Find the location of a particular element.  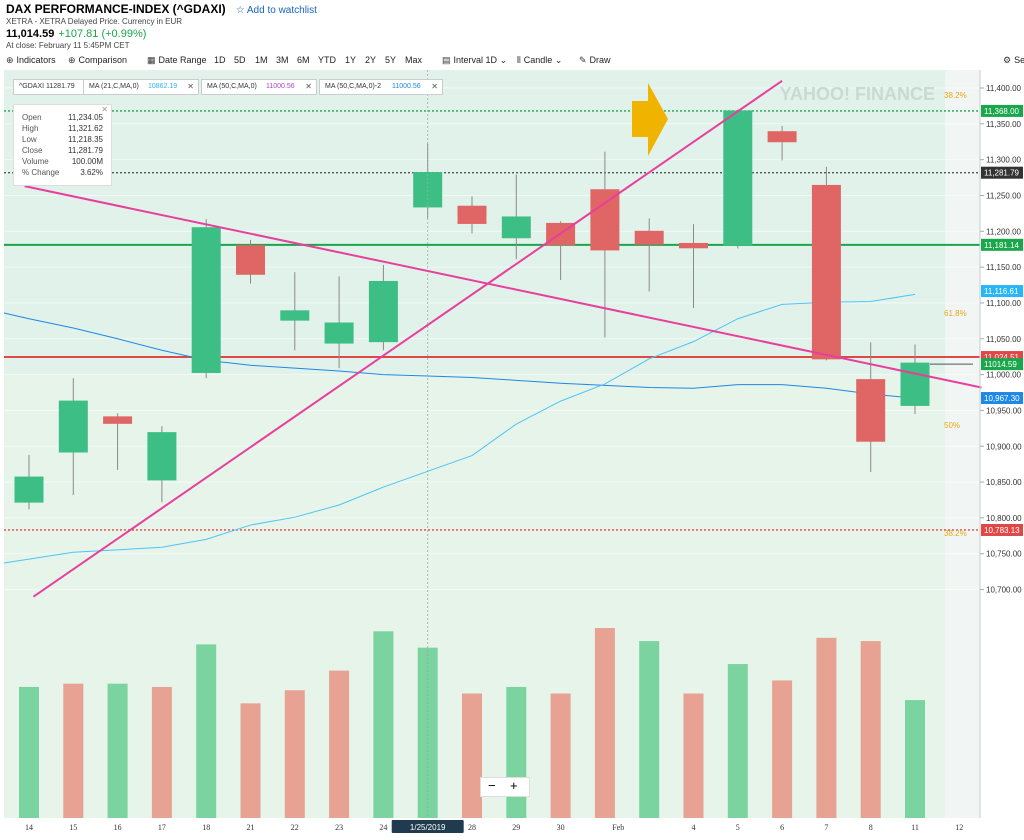

candle-dropdown: ⫴ Candle ⌄ is located at coordinates (540, 60).